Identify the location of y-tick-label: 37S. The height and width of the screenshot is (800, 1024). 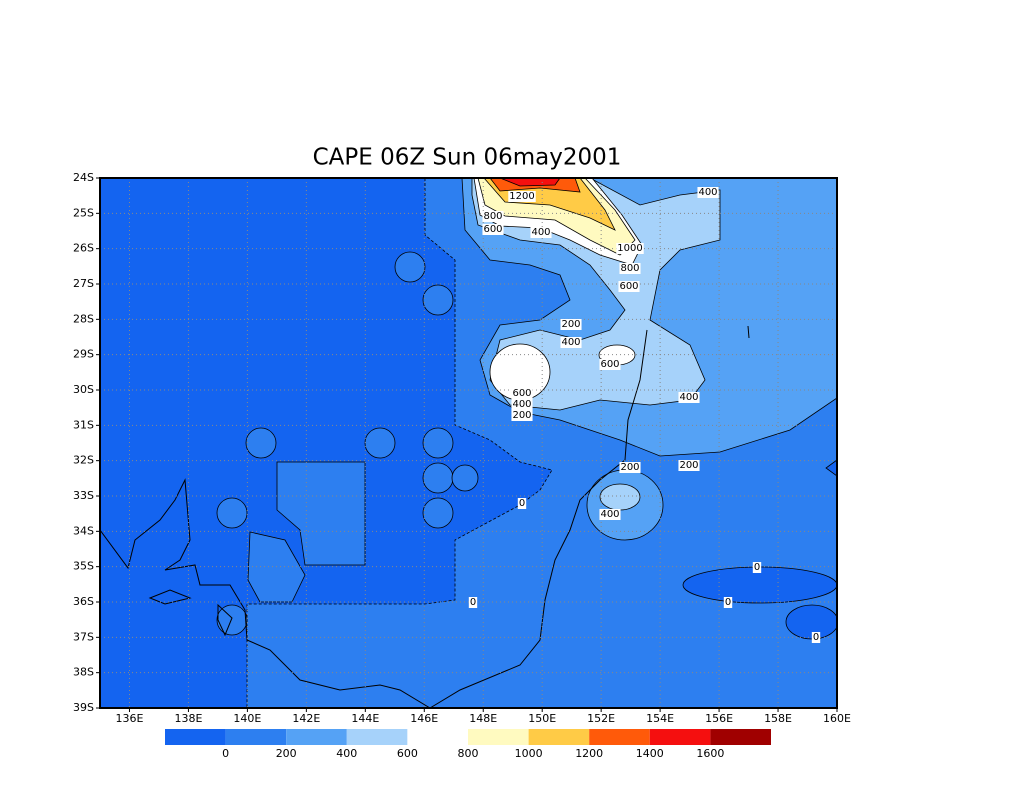
(83, 636).